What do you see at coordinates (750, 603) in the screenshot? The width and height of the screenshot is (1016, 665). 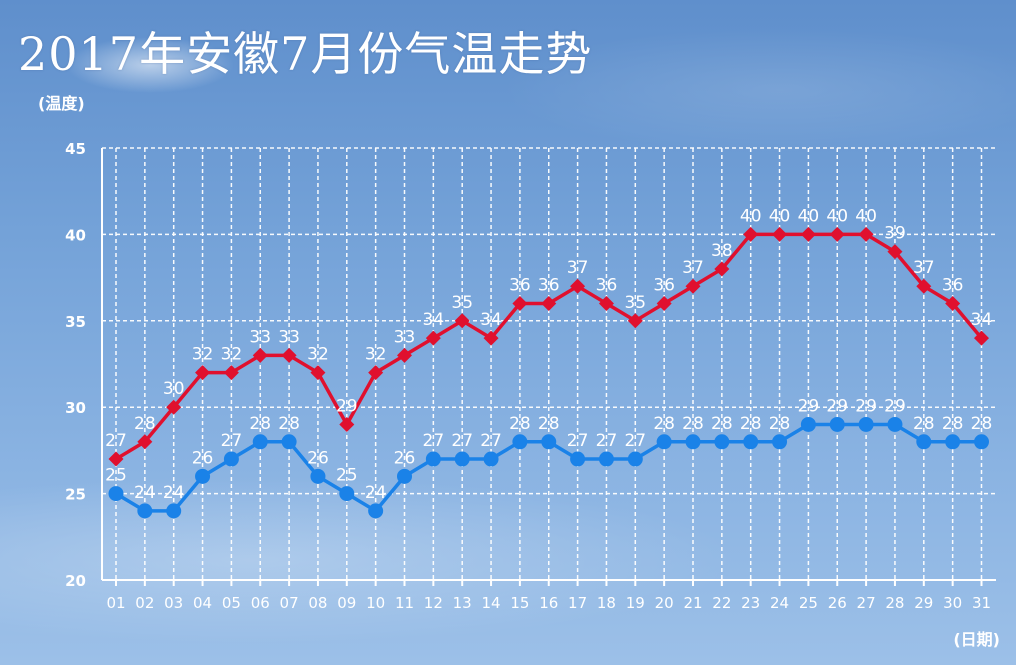 I see `x-tick-label: 23` at bounding box center [750, 603].